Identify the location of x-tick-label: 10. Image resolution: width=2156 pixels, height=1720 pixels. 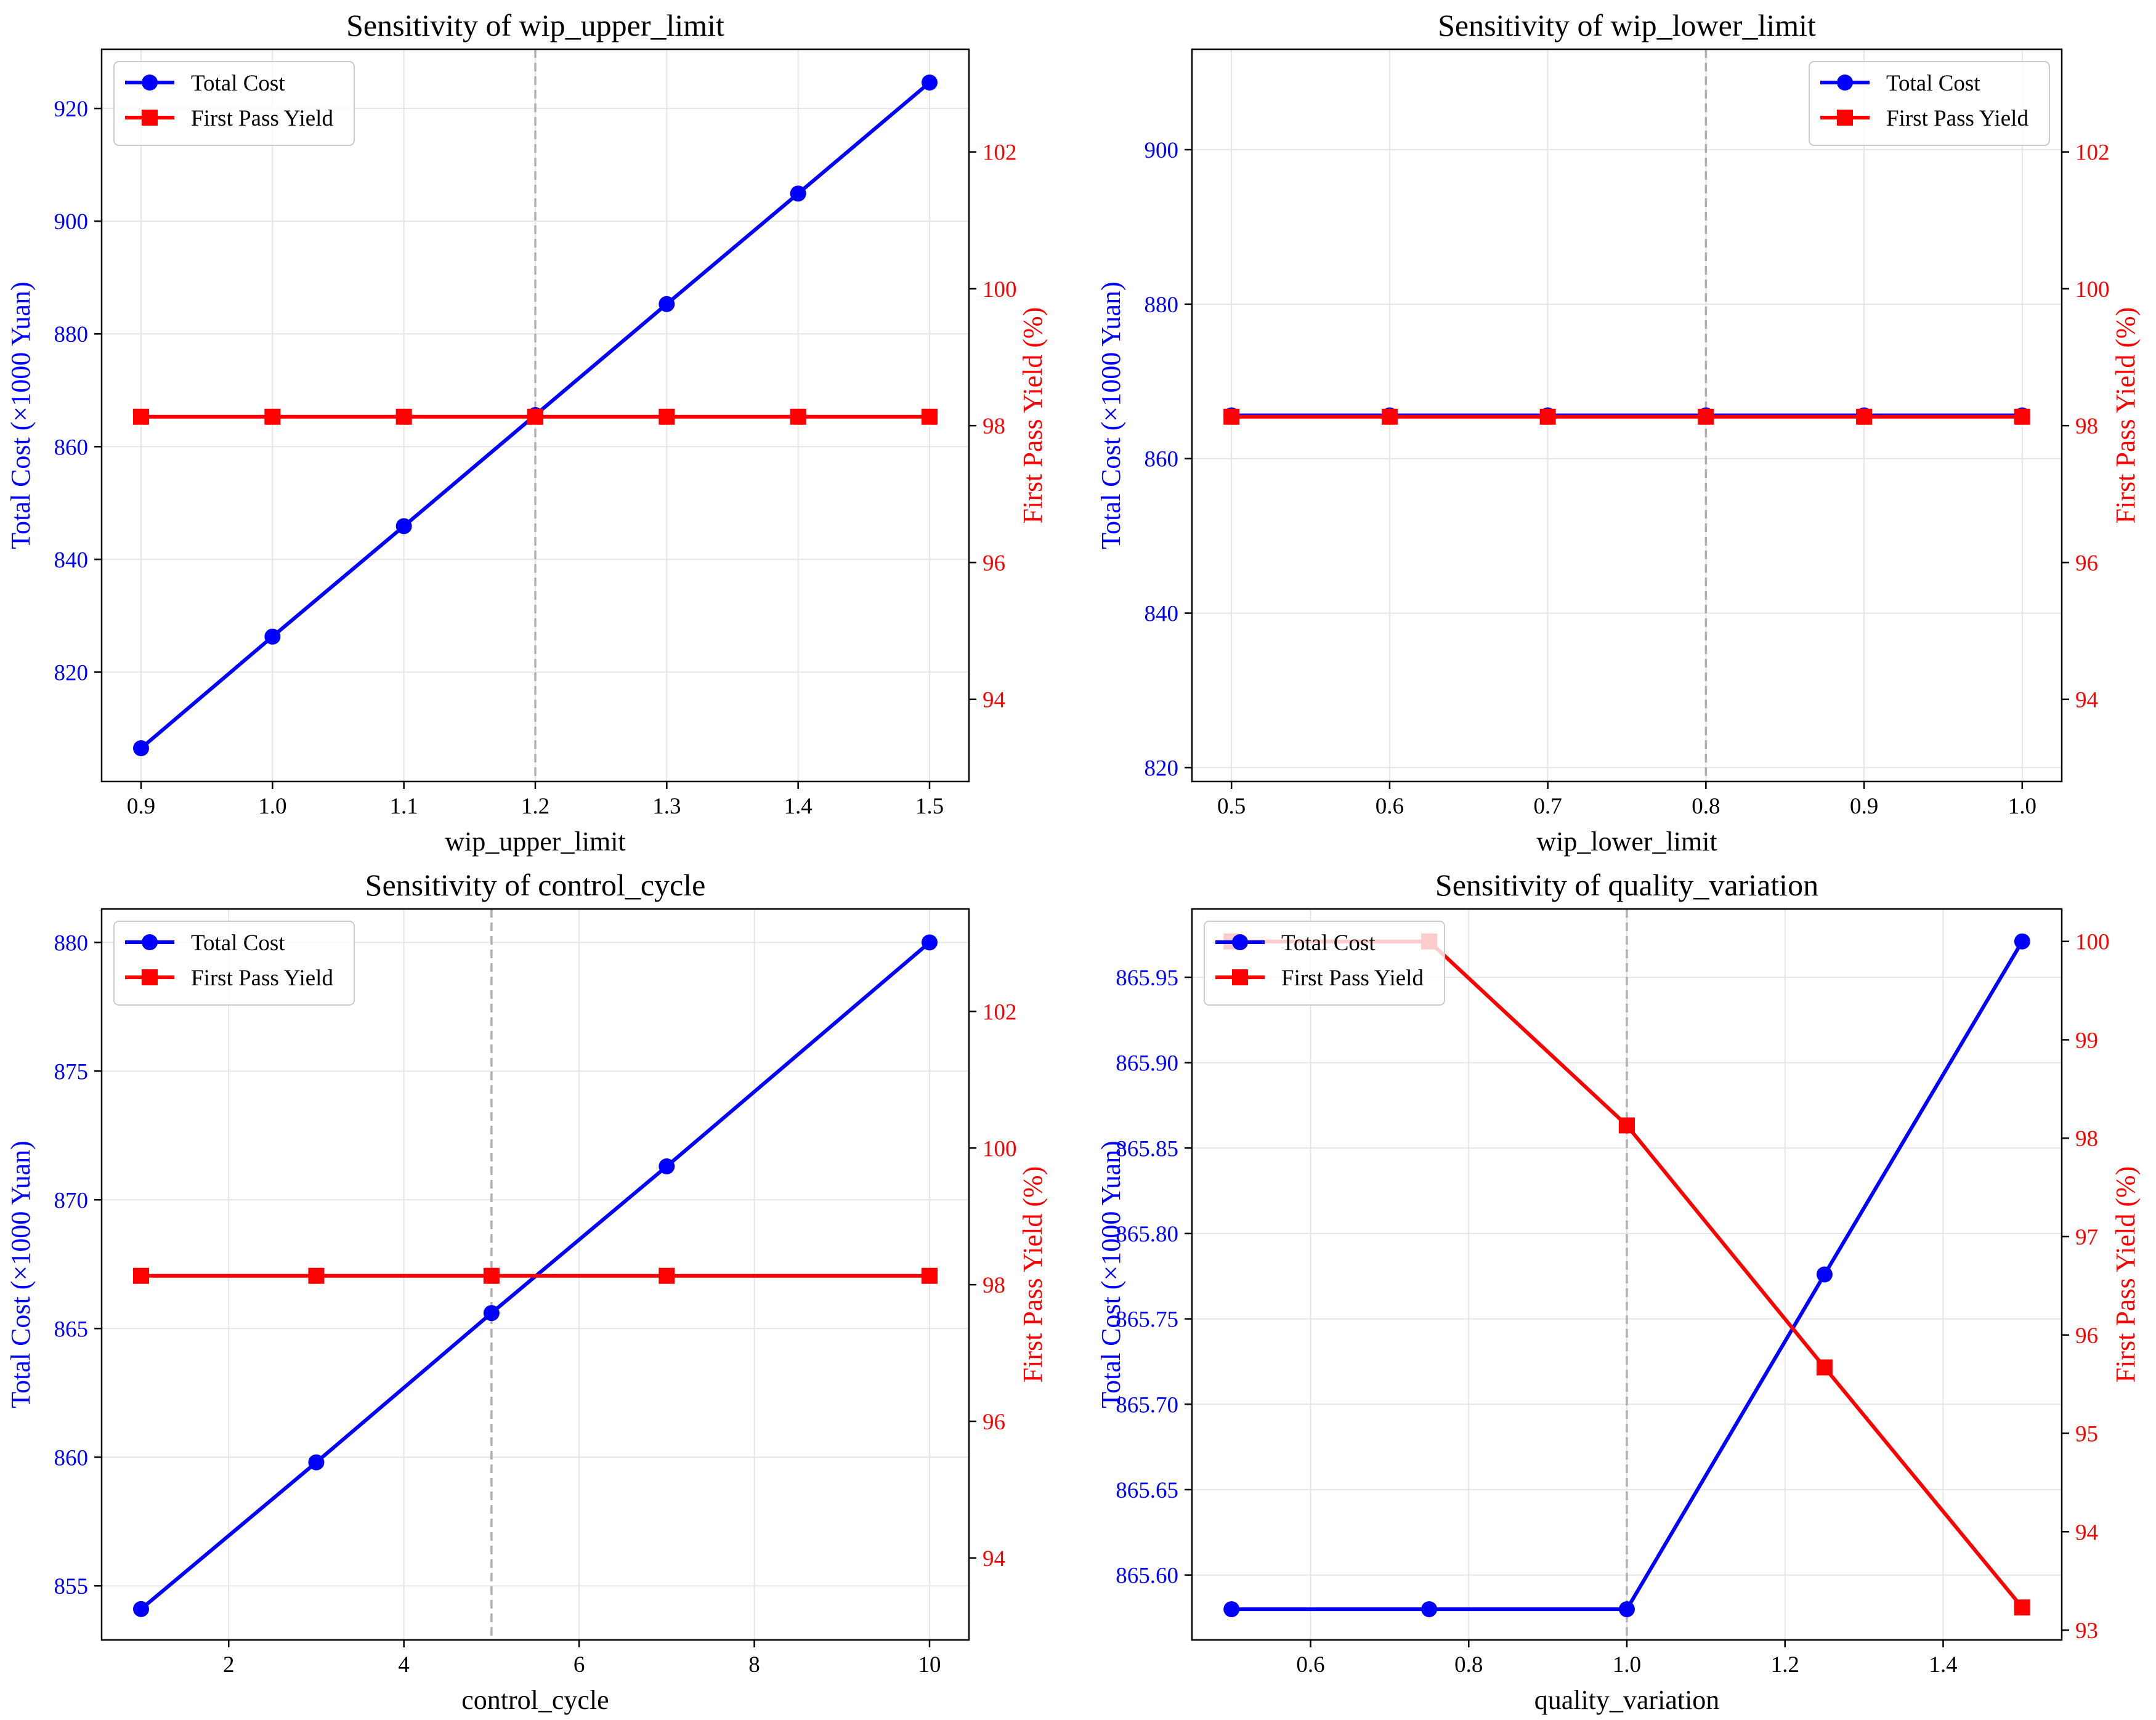
(929, 1665).